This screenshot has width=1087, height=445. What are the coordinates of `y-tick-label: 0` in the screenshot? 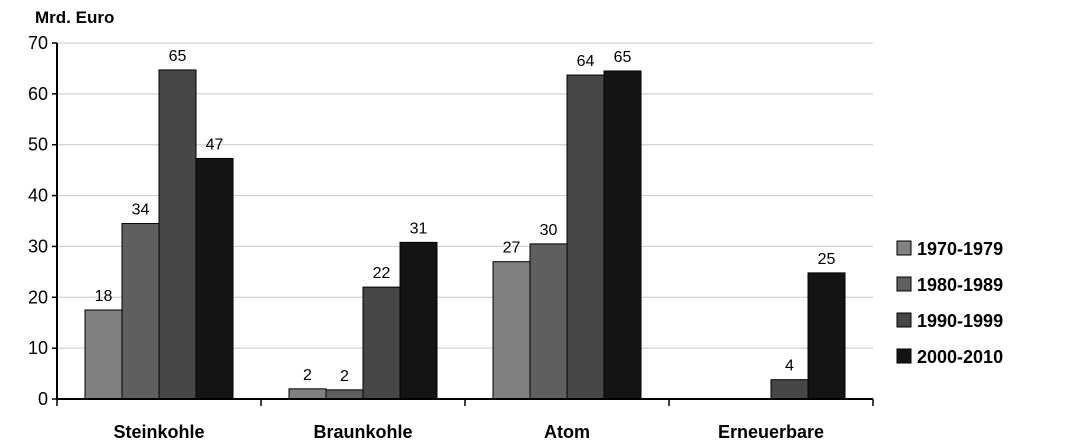 It's located at (43, 399).